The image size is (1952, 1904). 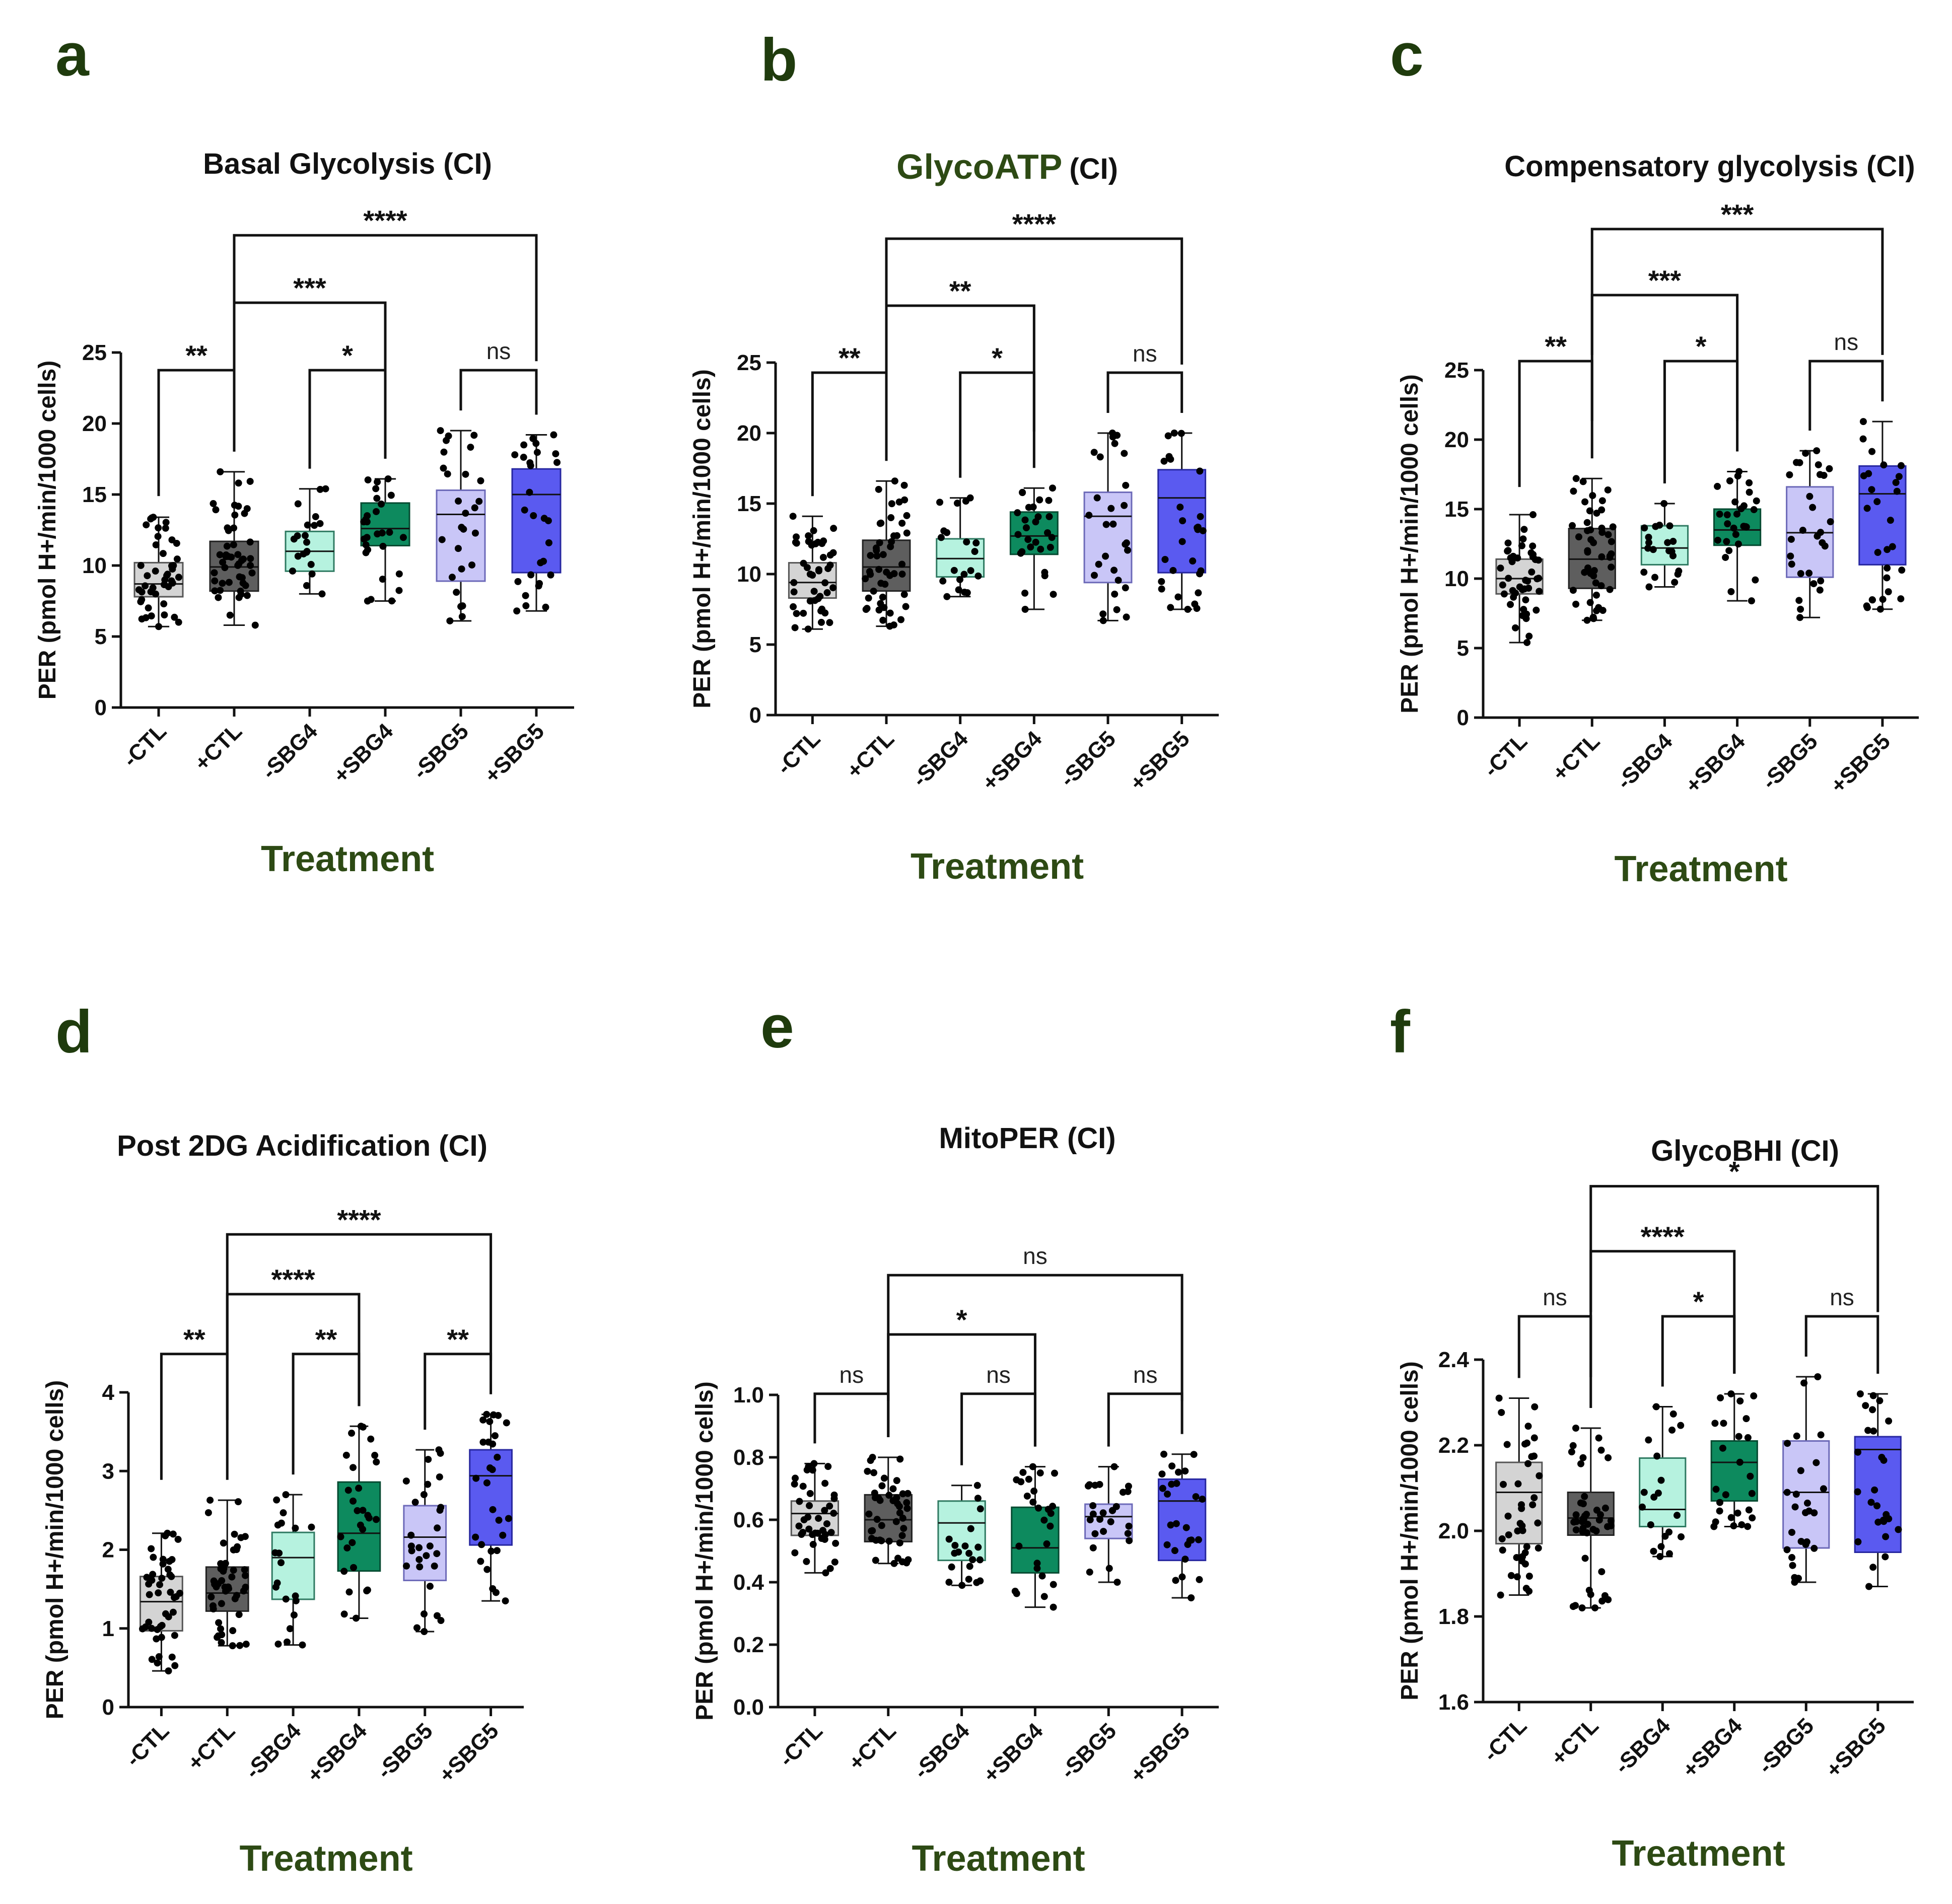 I want to click on box--SBG5, so click(x=1810, y=534).